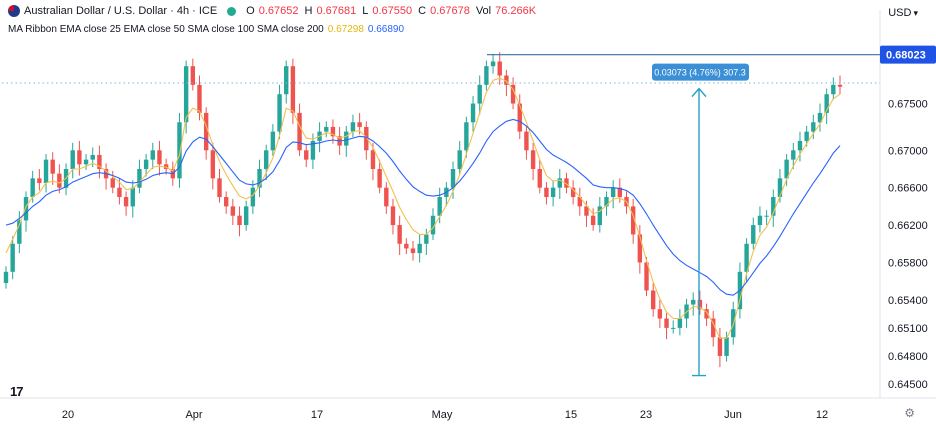 The width and height of the screenshot is (936, 428). Describe the element at coordinates (903, 13) in the screenshot. I see `currency-selector: USD ▾` at that location.